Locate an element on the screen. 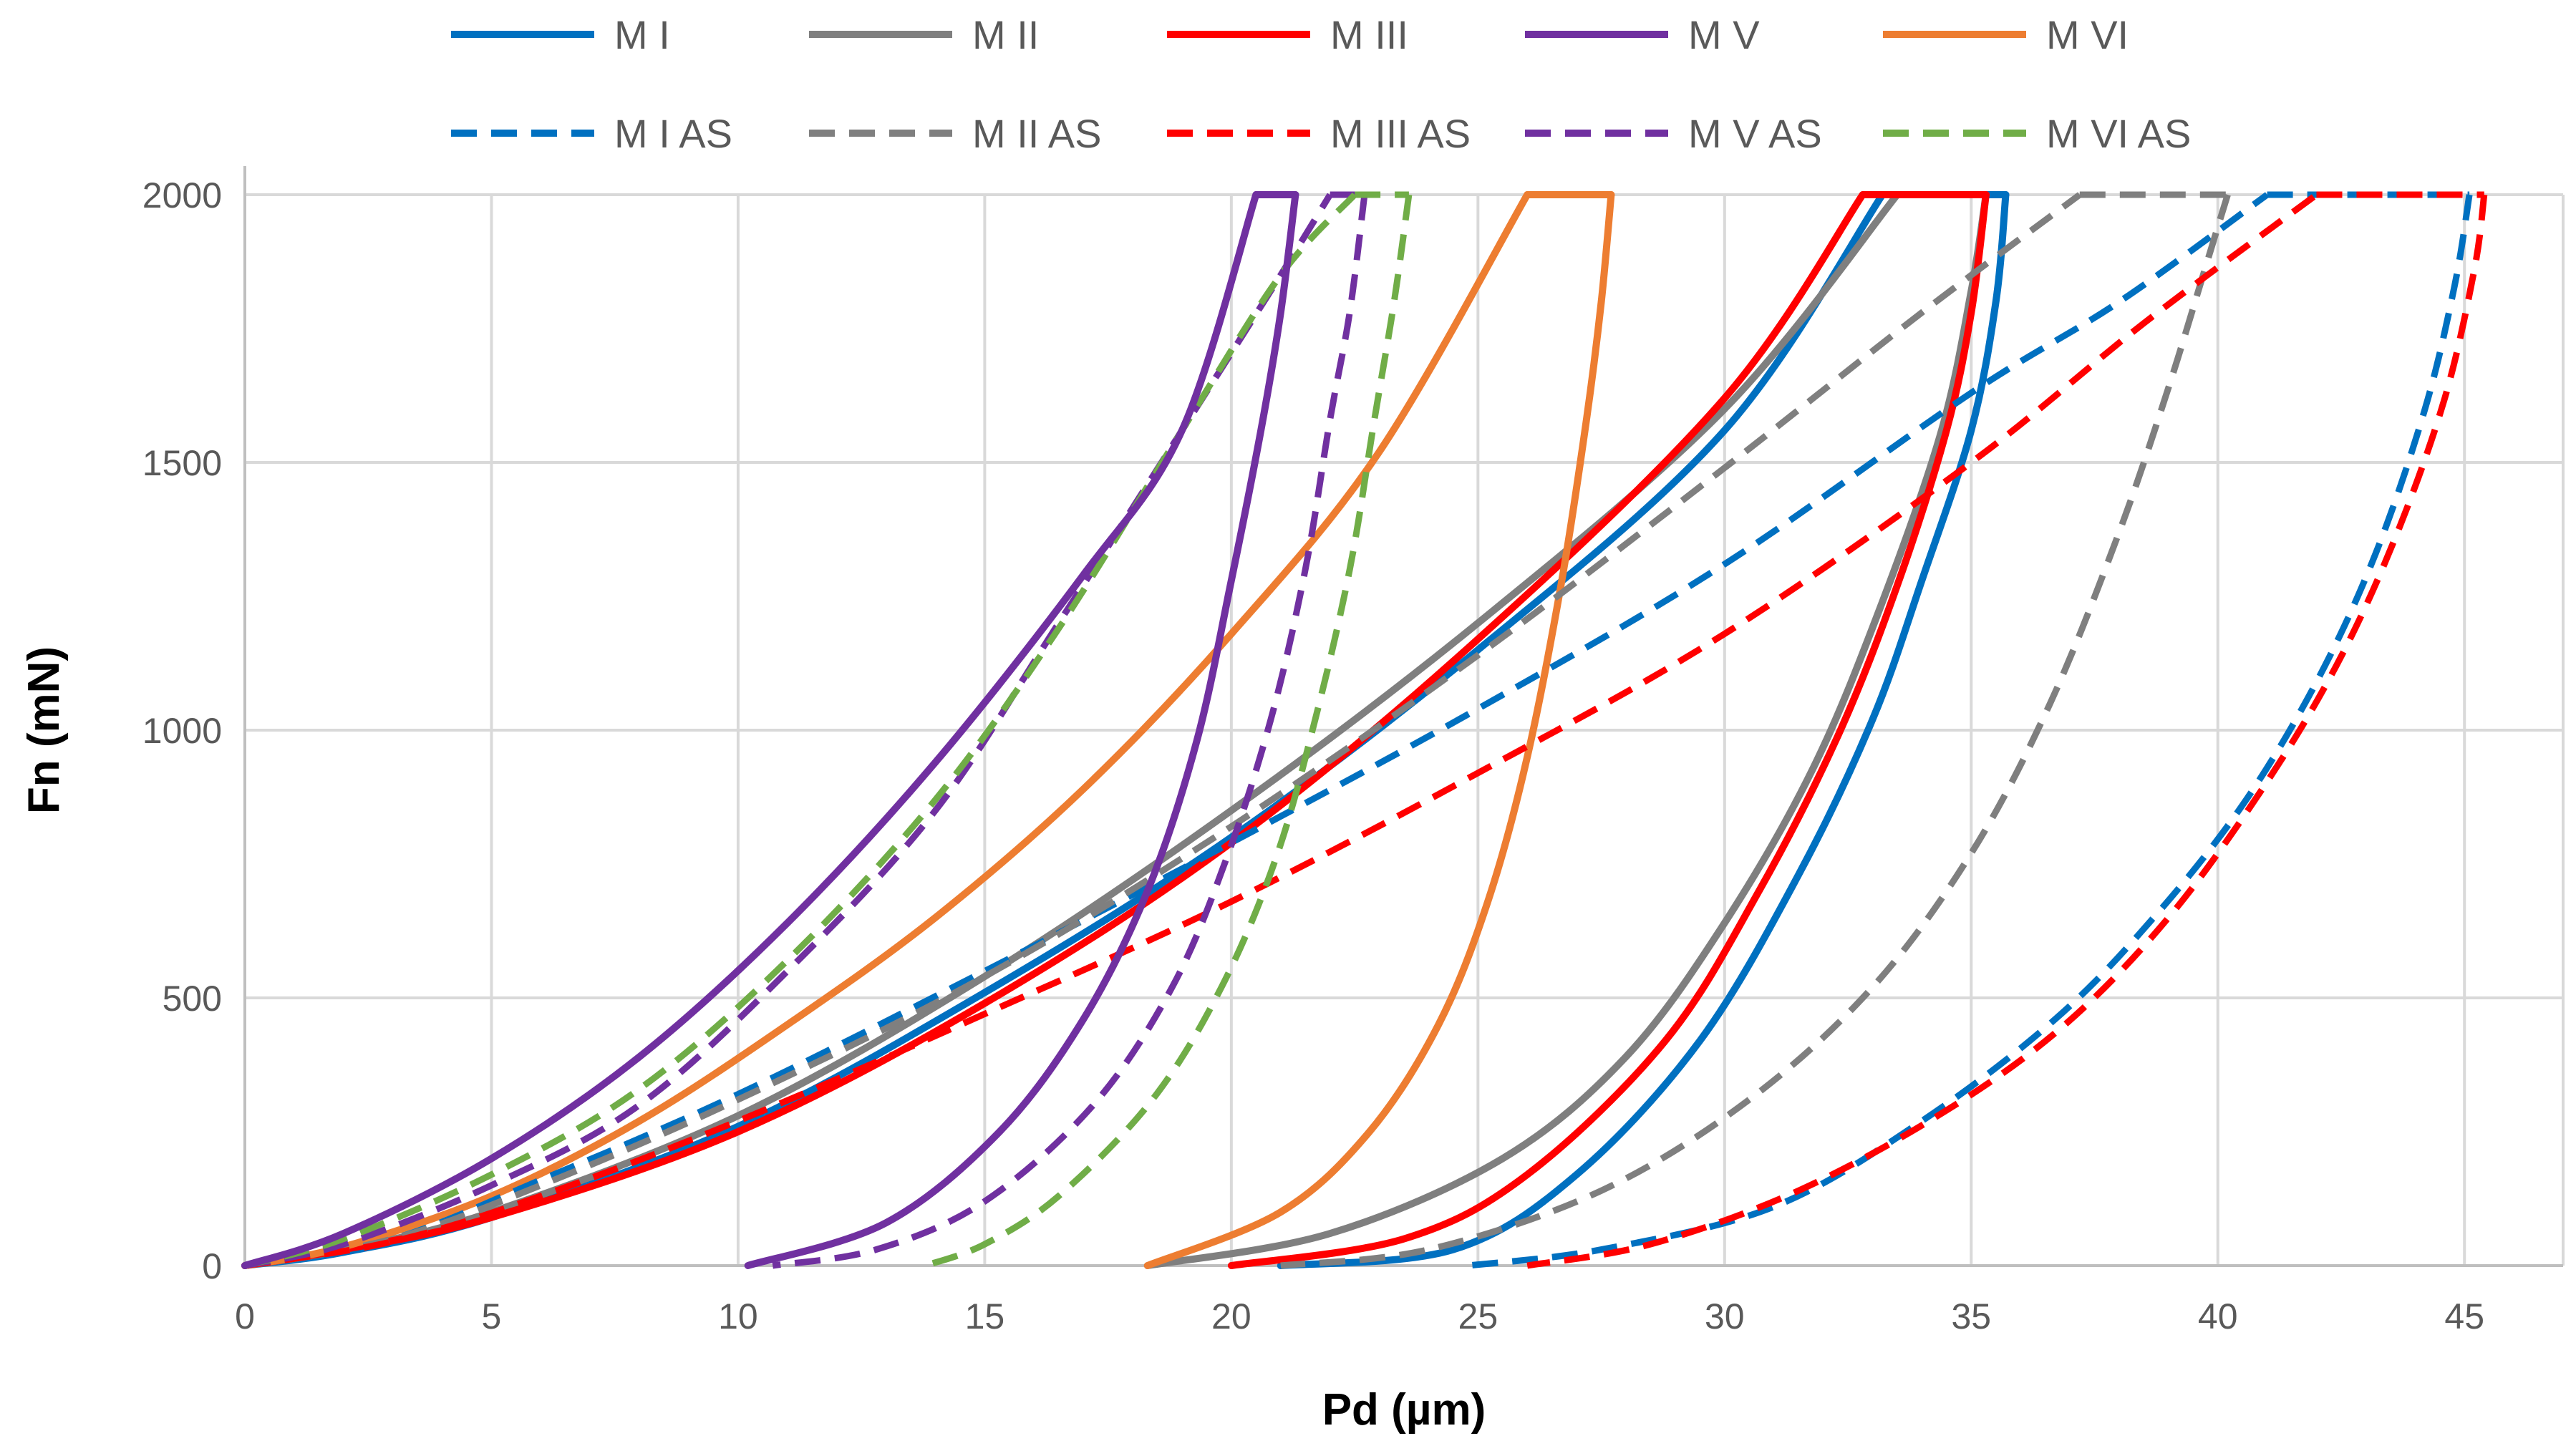 Image resolution: width=2576 pixels, height=1446 pixels. legend-item-m-vi: M VI is located at coordinates (2006, 34).